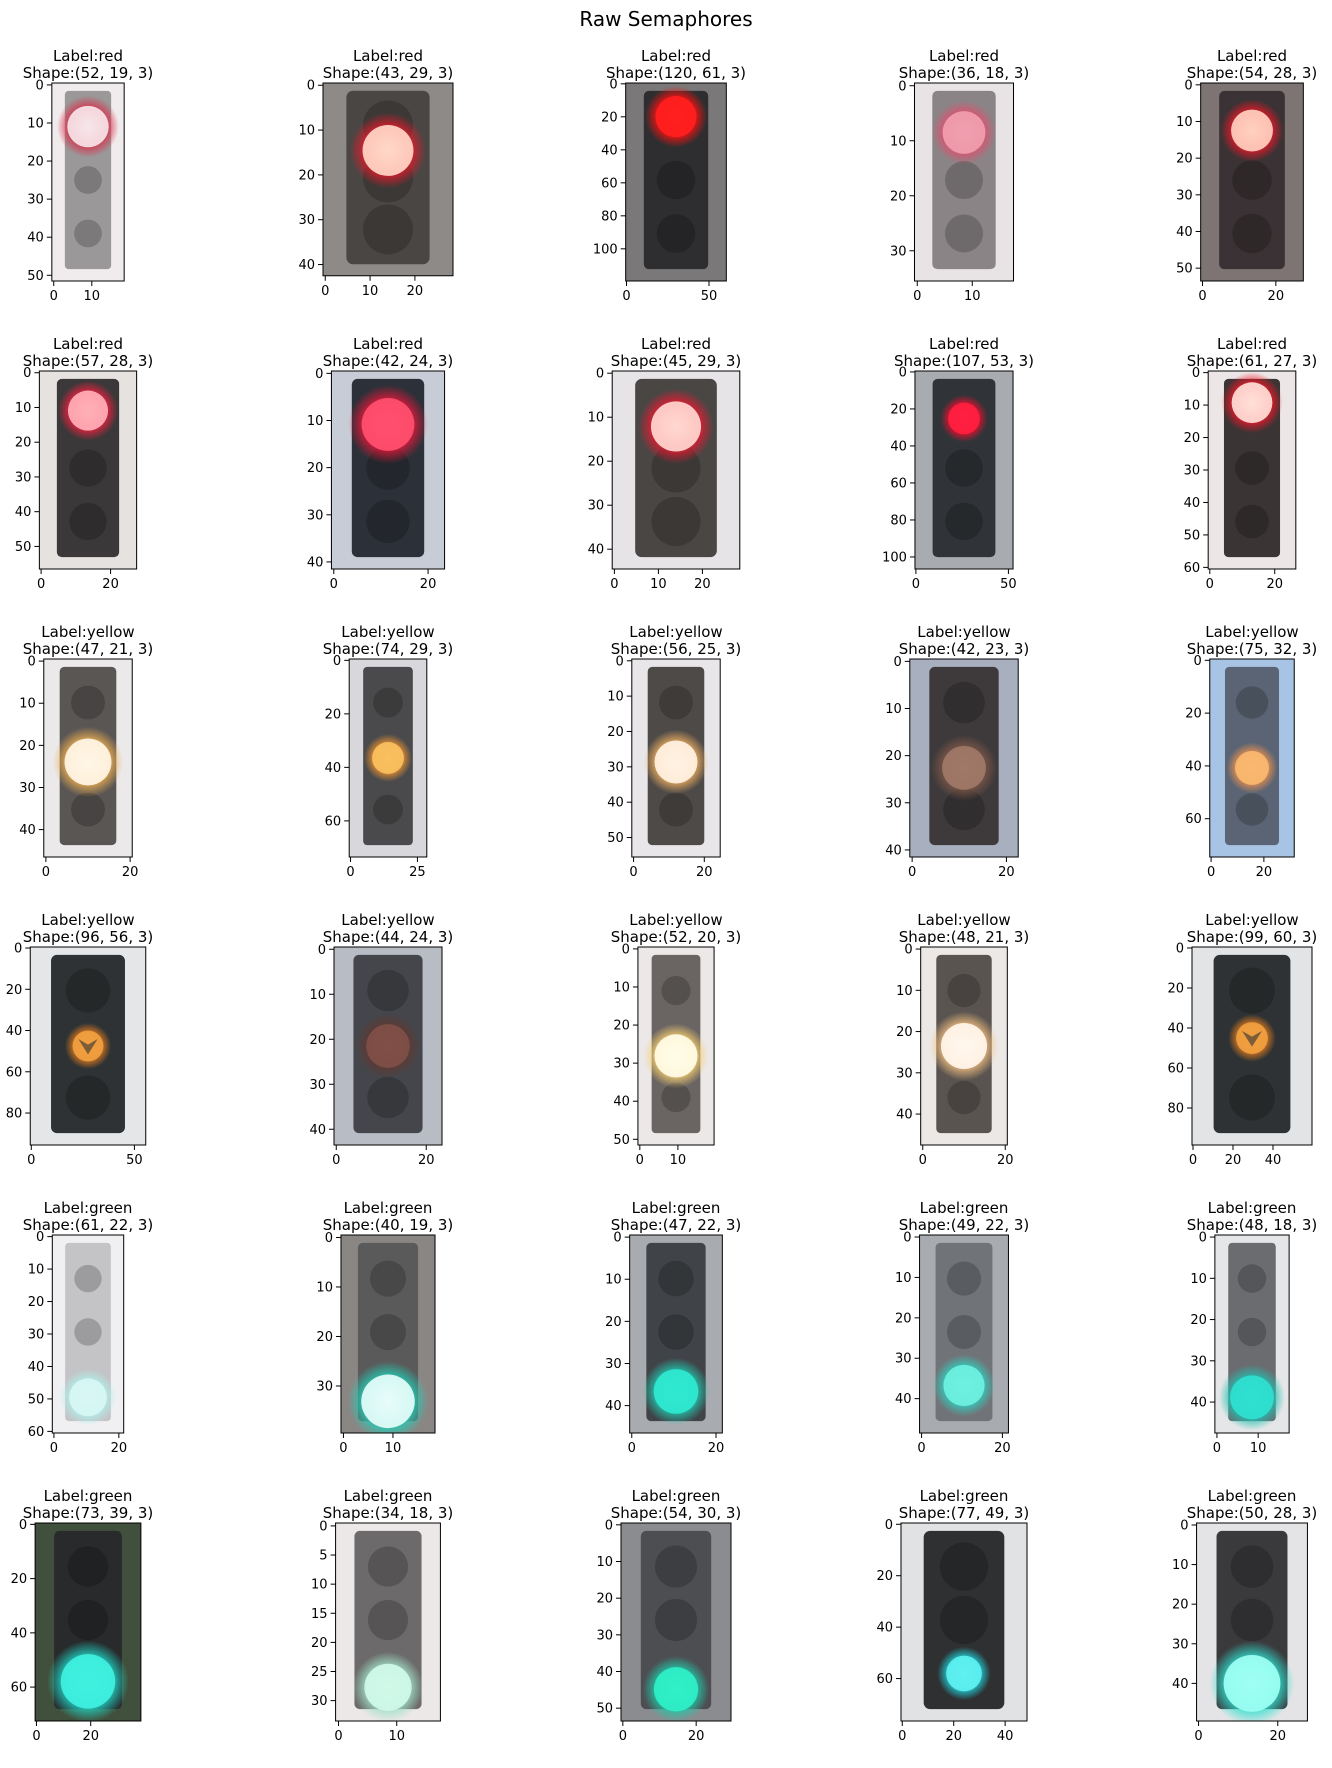  What do you see at coordinates (388, 649) in the screenshot?
I see `panel-shape-title: Shape:(74, 29, 3)` at bounding box center [388, 649].